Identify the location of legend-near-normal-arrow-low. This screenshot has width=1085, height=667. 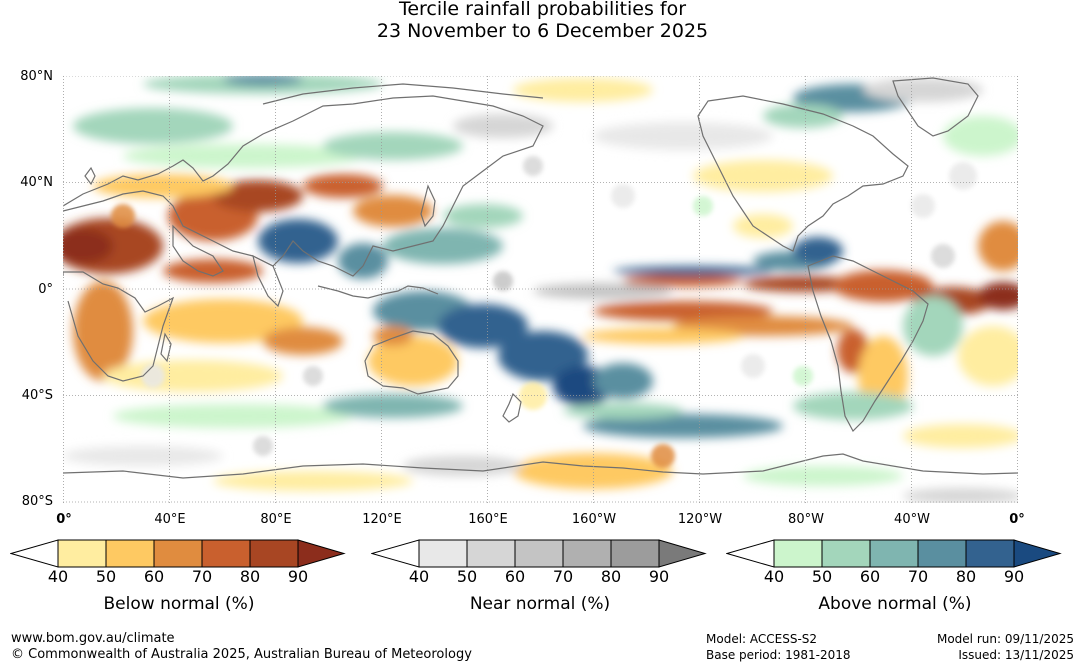
(395, 553).